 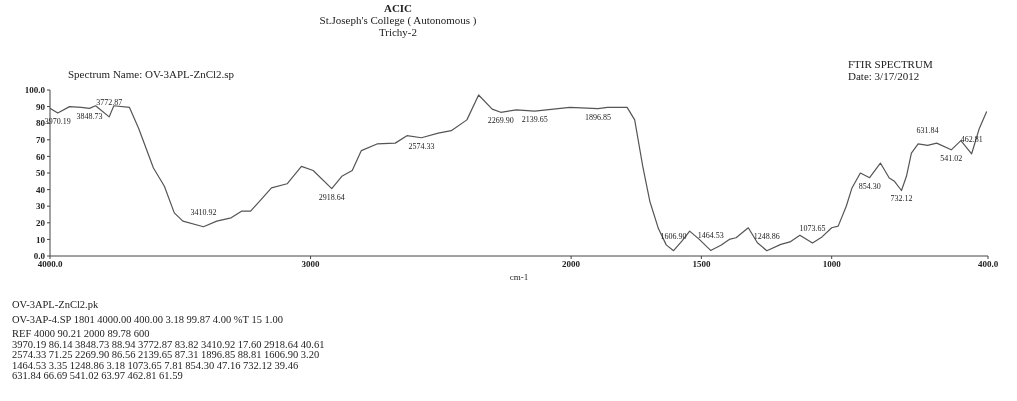 What do you see at coordinates (81, 334) in the screenshot?
I see `text: REF 4000 90.21 2000 89.78 600` at bounding box center [81, 334].